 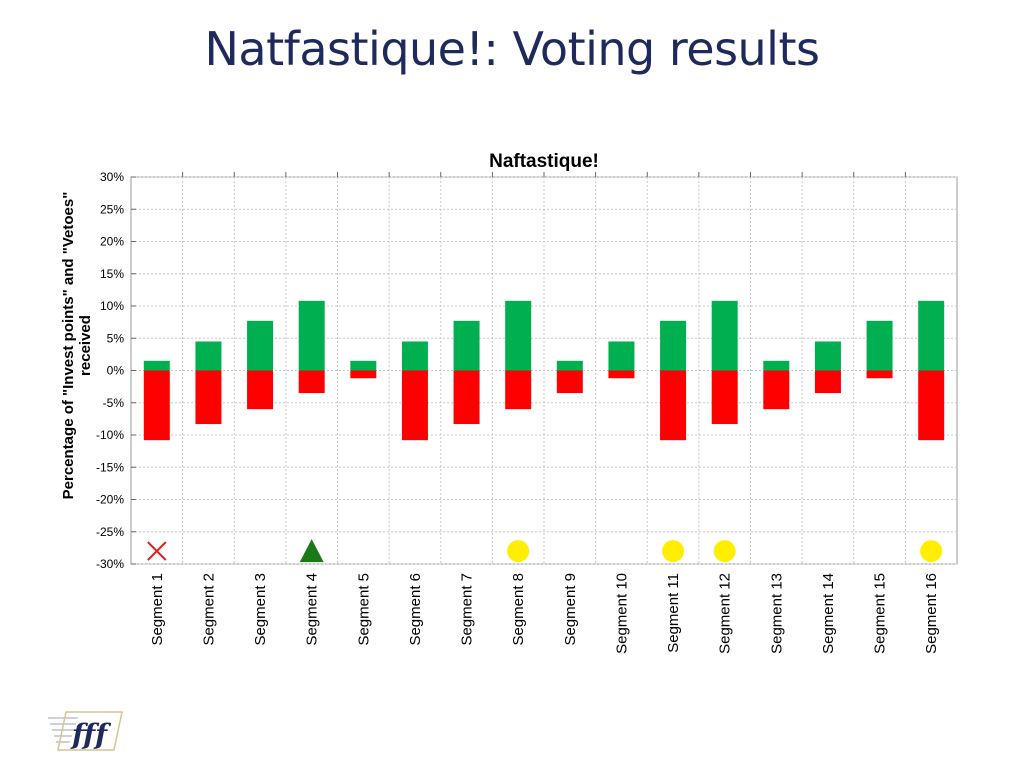 I want to click on x-tick-label: Segment 16, so click(x=931, y=613).